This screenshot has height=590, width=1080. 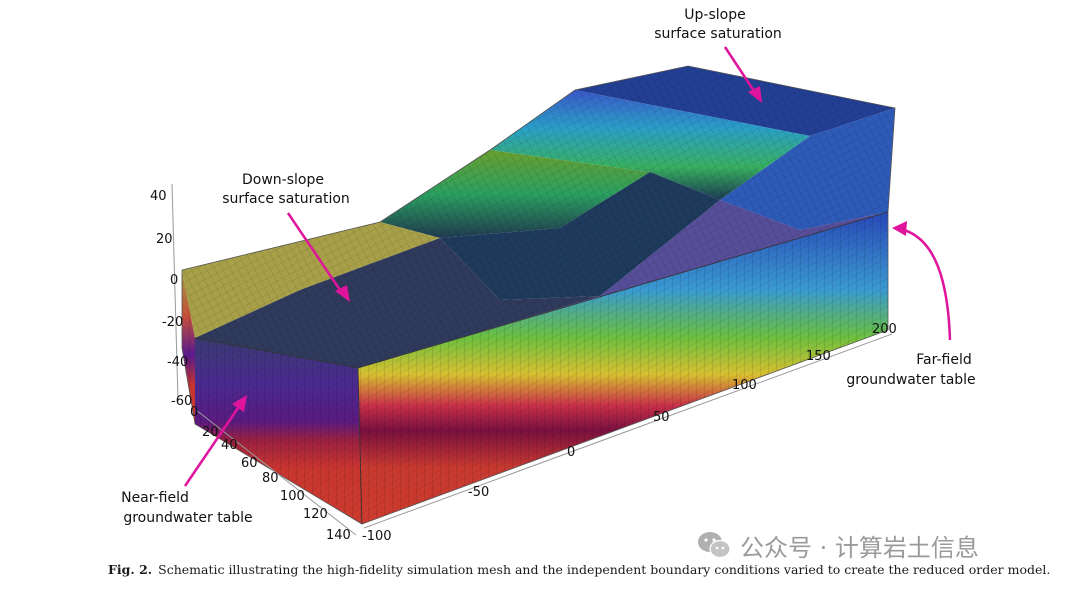 I want to click on x-tick: 150, so click(x=818, y=356).